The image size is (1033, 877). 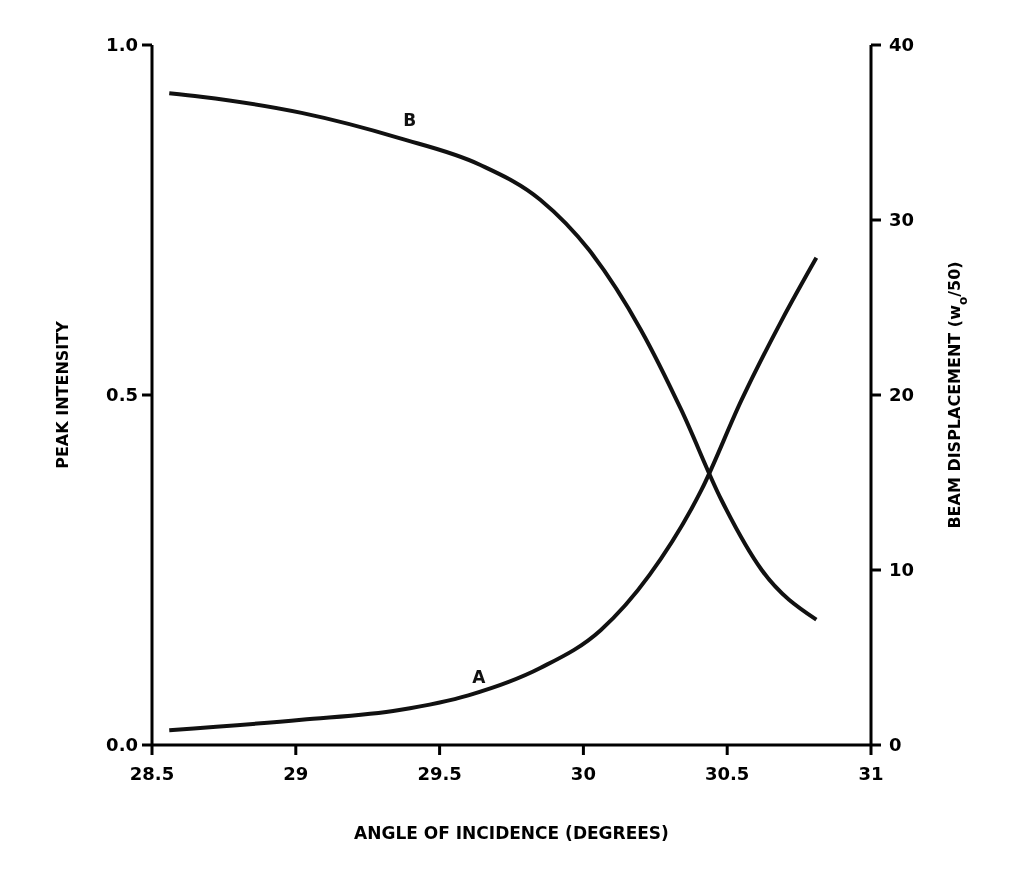 I want to click on y-tick-label: 0.0, so click(x=122, y=744).